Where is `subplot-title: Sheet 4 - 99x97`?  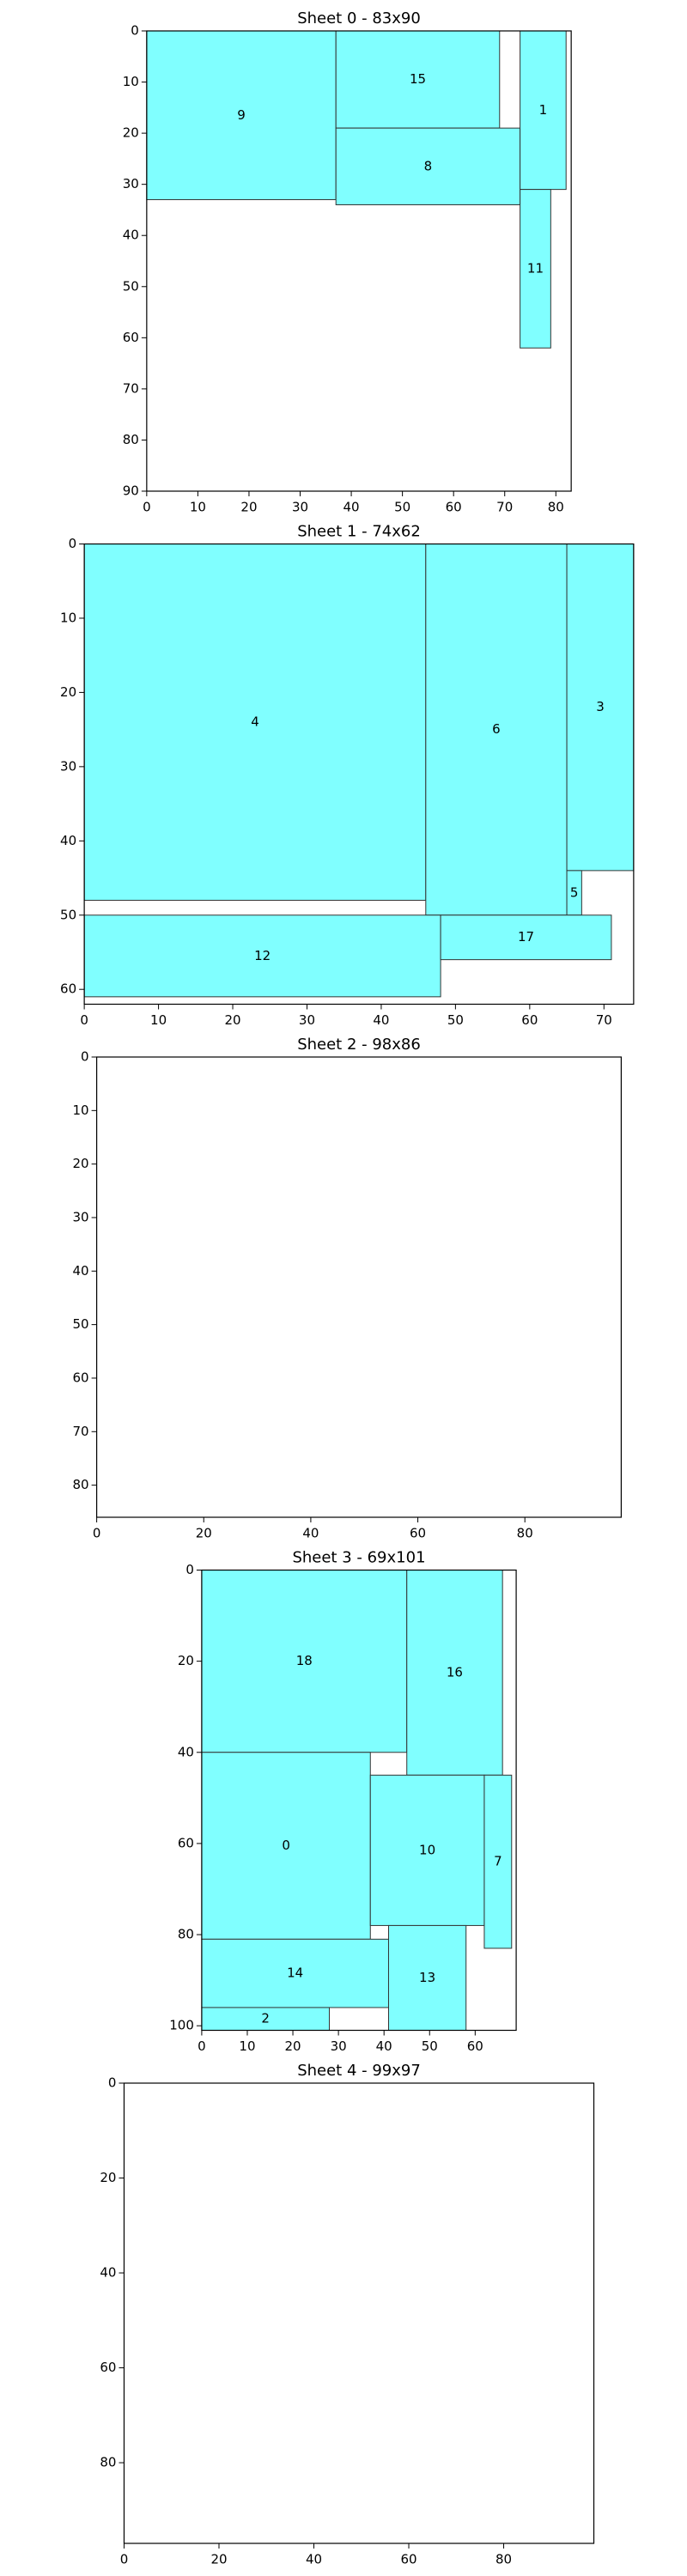 subplot-title: Sheet 4 - 99x97 is located at coordinates (359, 2071).